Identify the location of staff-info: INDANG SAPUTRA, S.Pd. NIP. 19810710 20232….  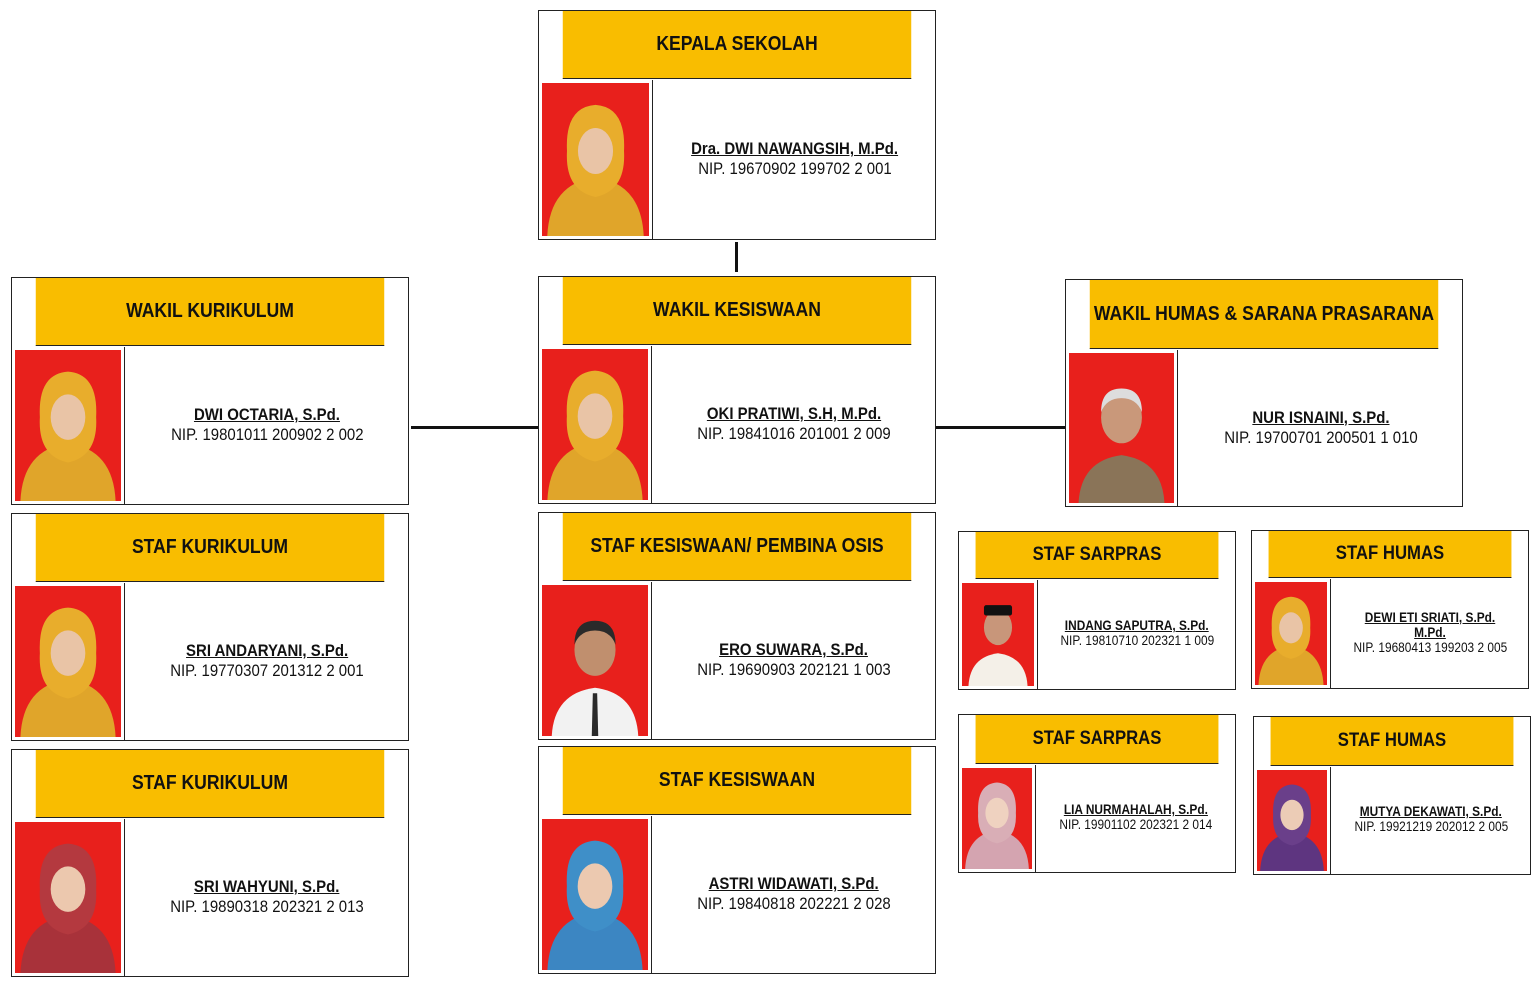
(1137, 635).